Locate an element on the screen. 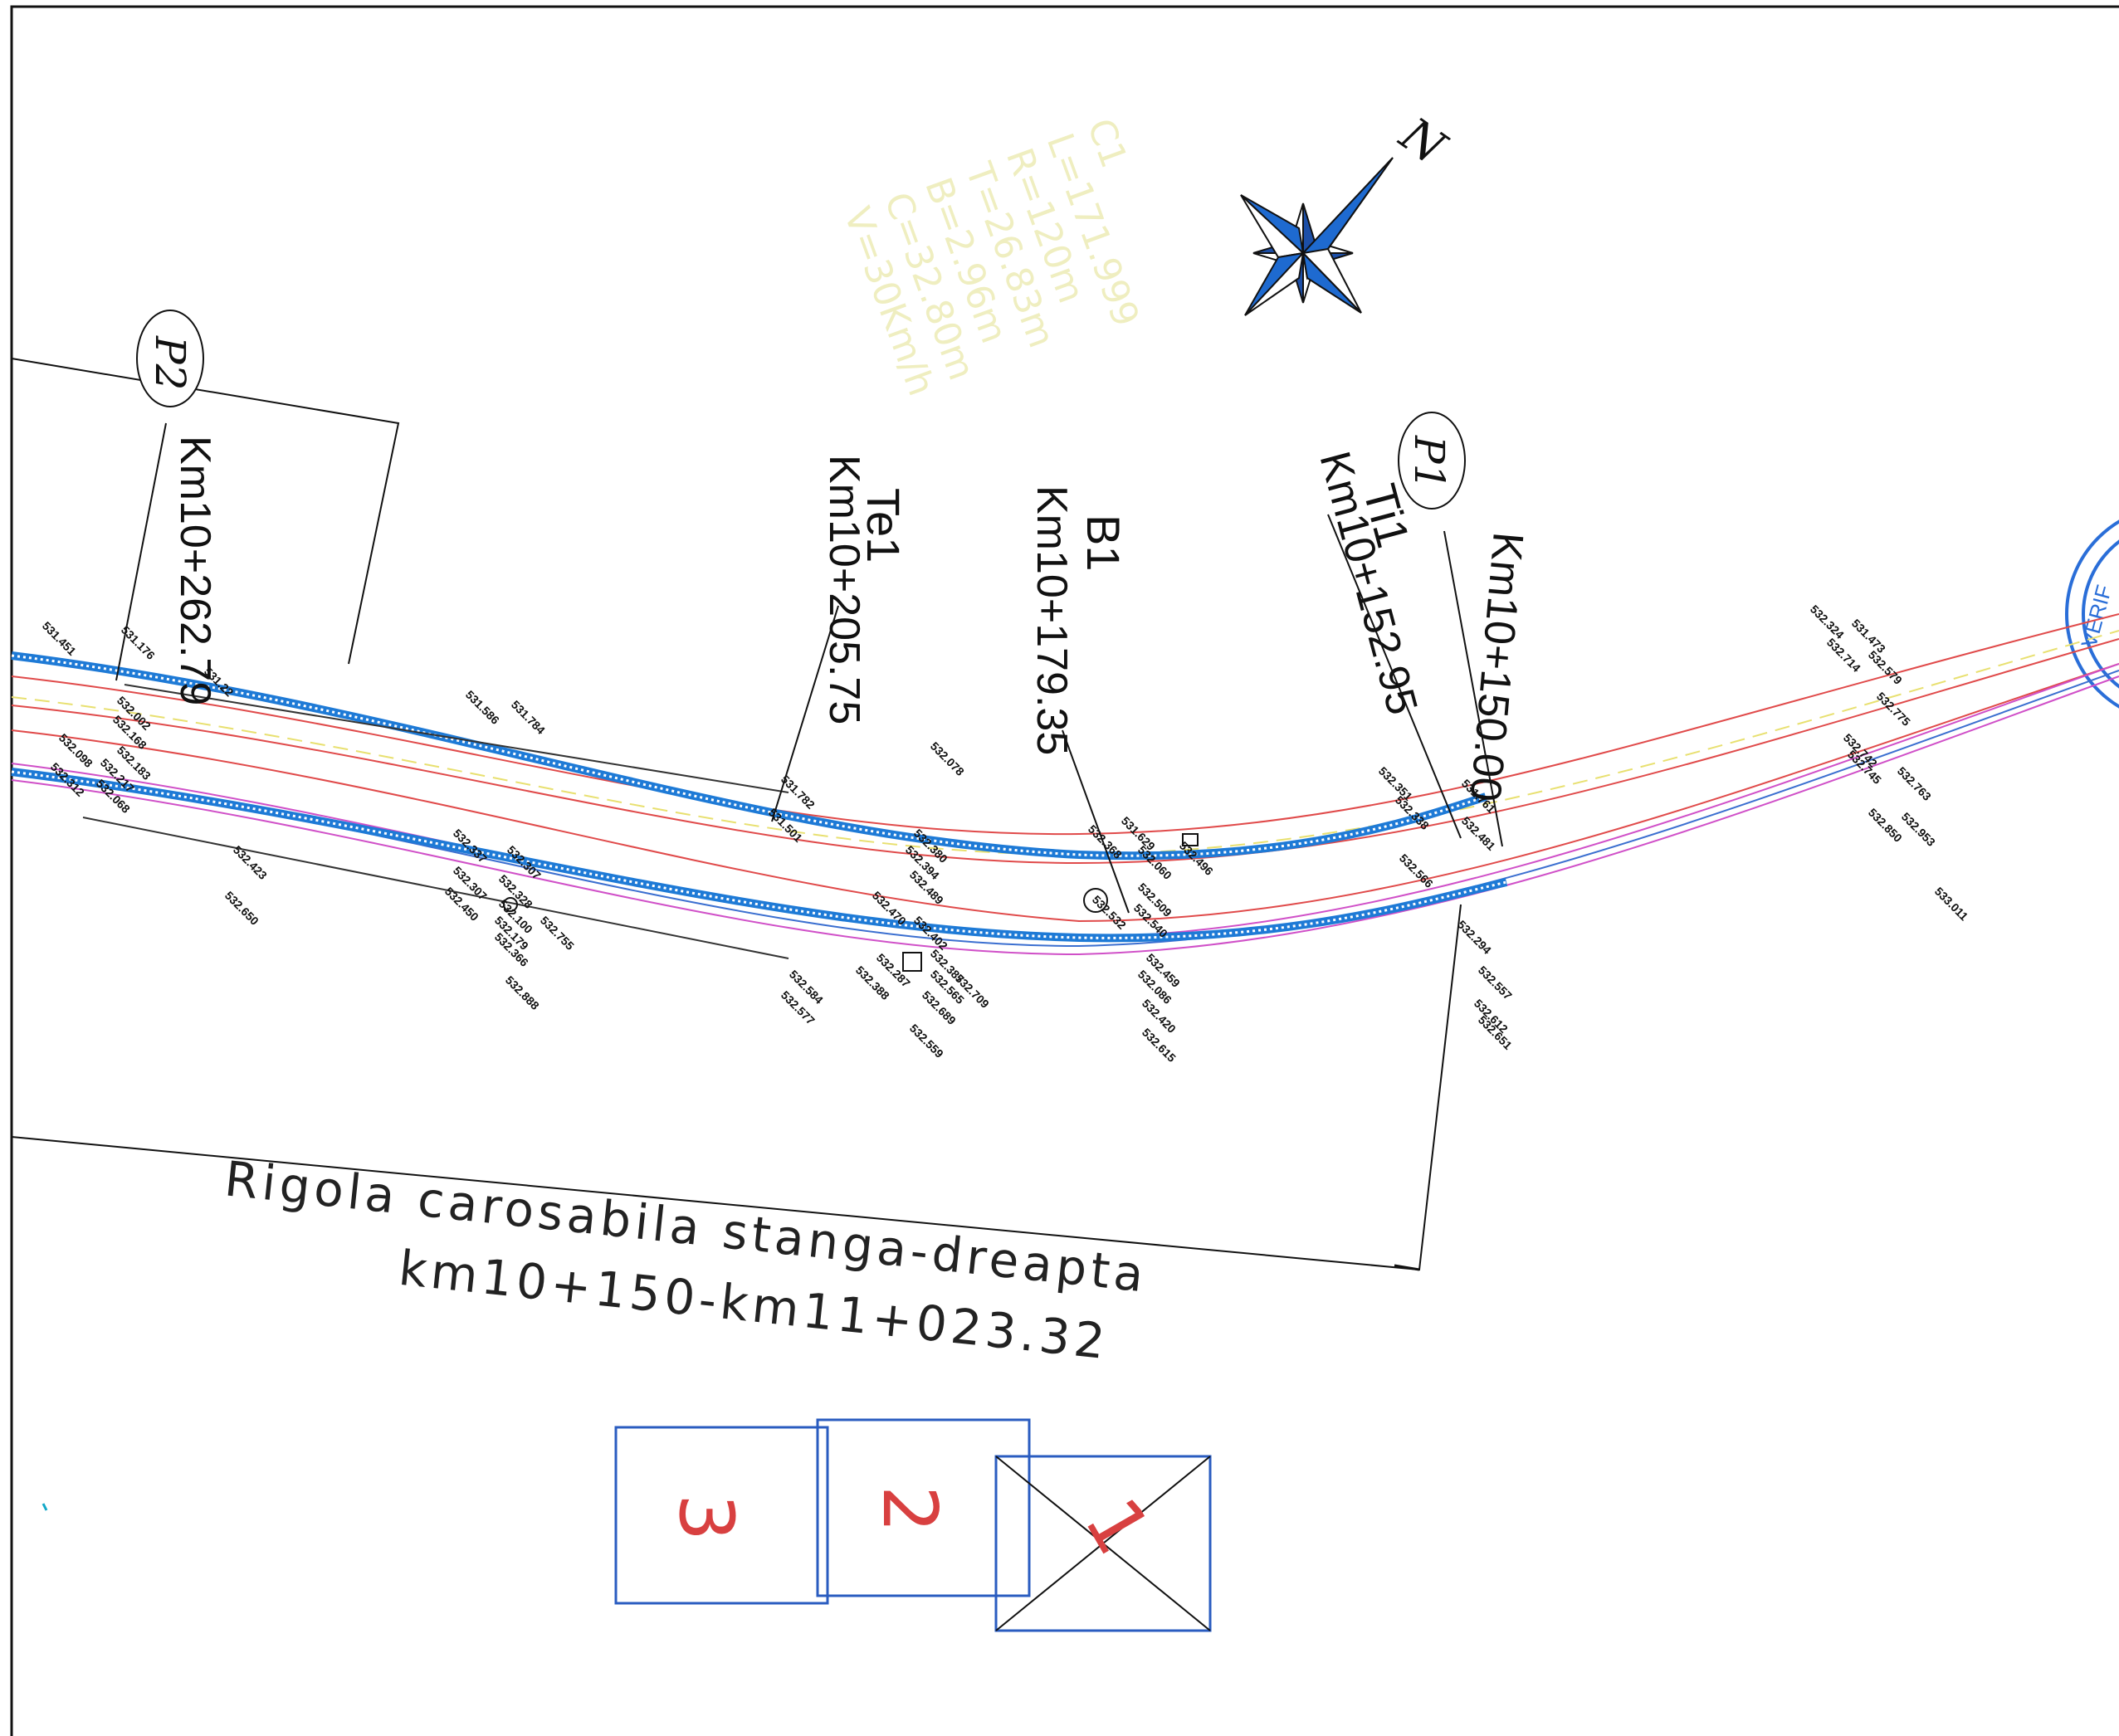  station-code: Te1 is located at coordinates (884, 525).